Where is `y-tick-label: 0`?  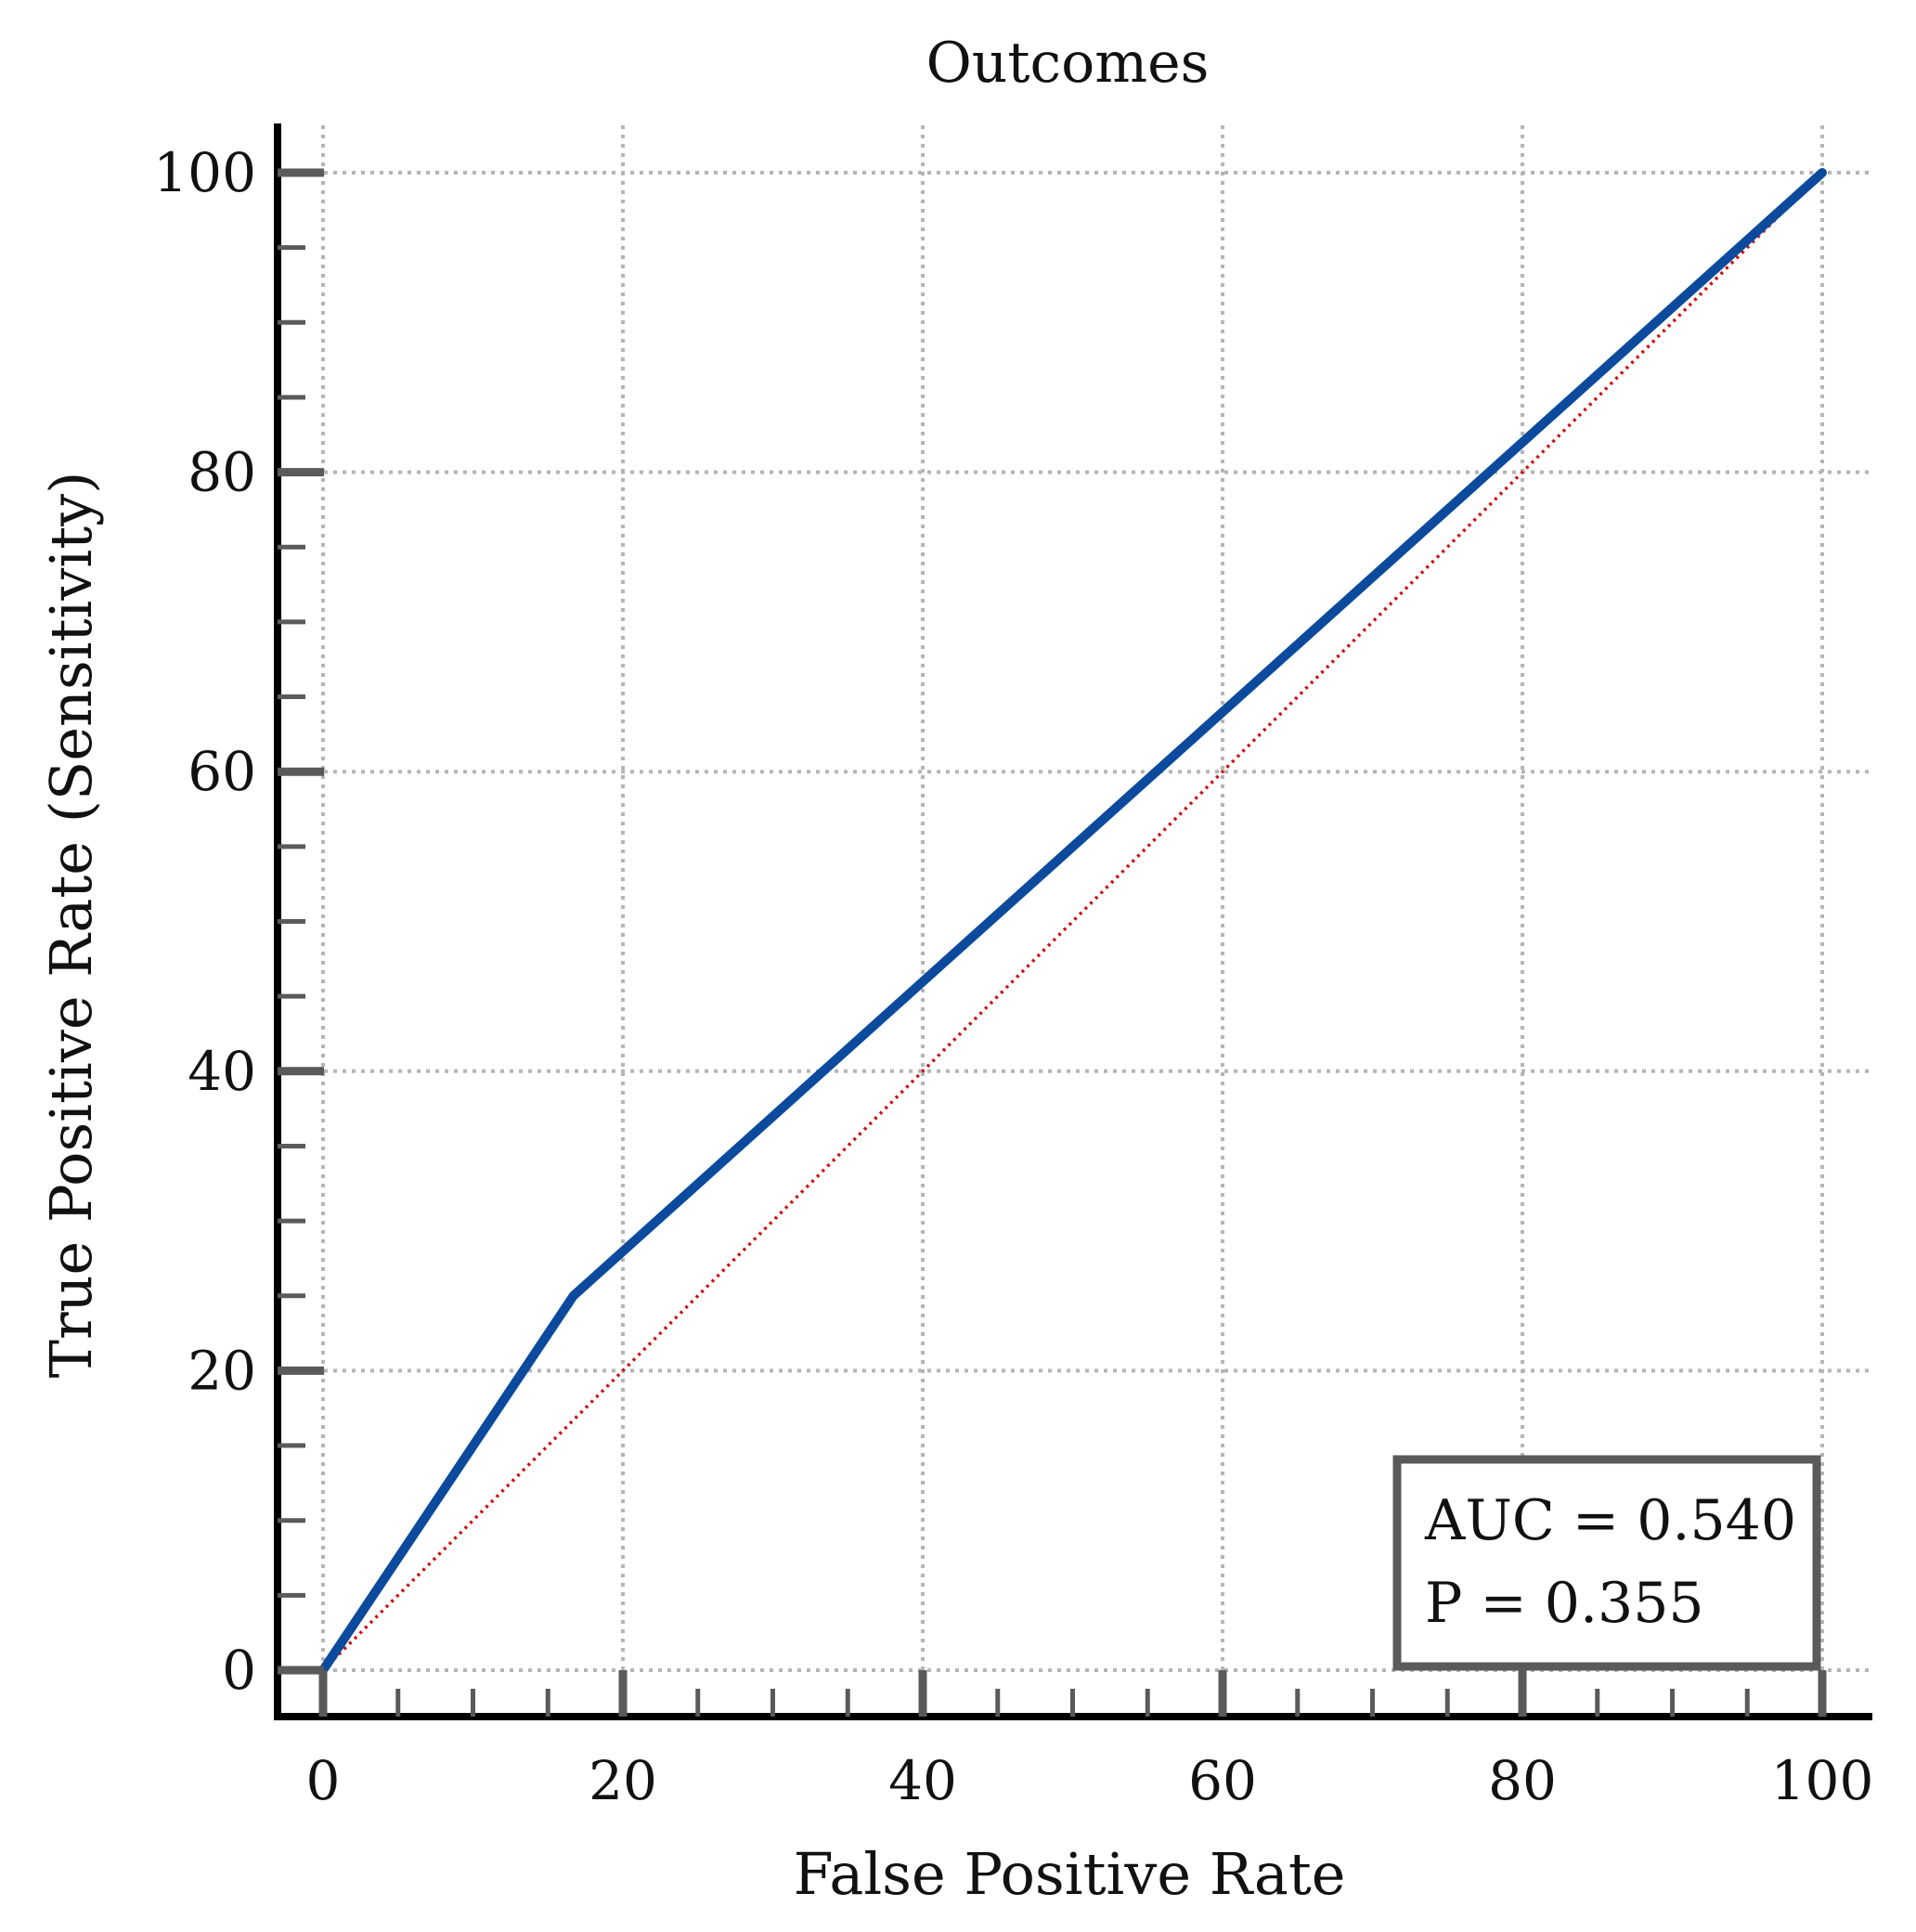
y-tick-label: 0 is located at coordinates (239, 1670).